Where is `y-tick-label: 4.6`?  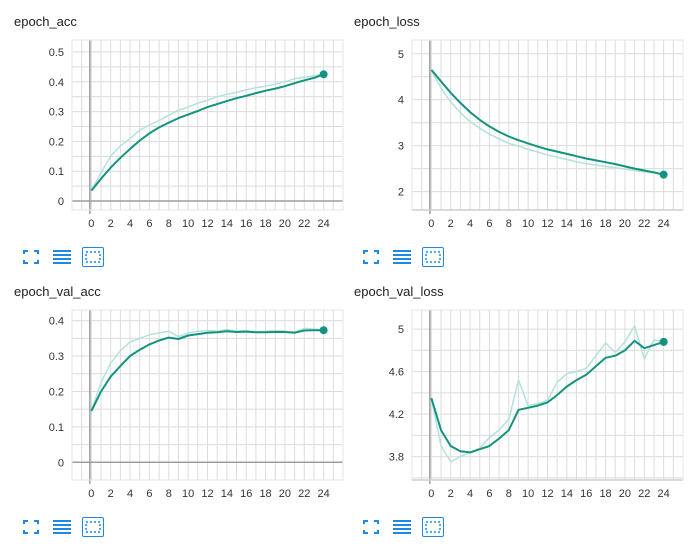
y-tick-label: 4.6 is located at coordinates (396, 373).